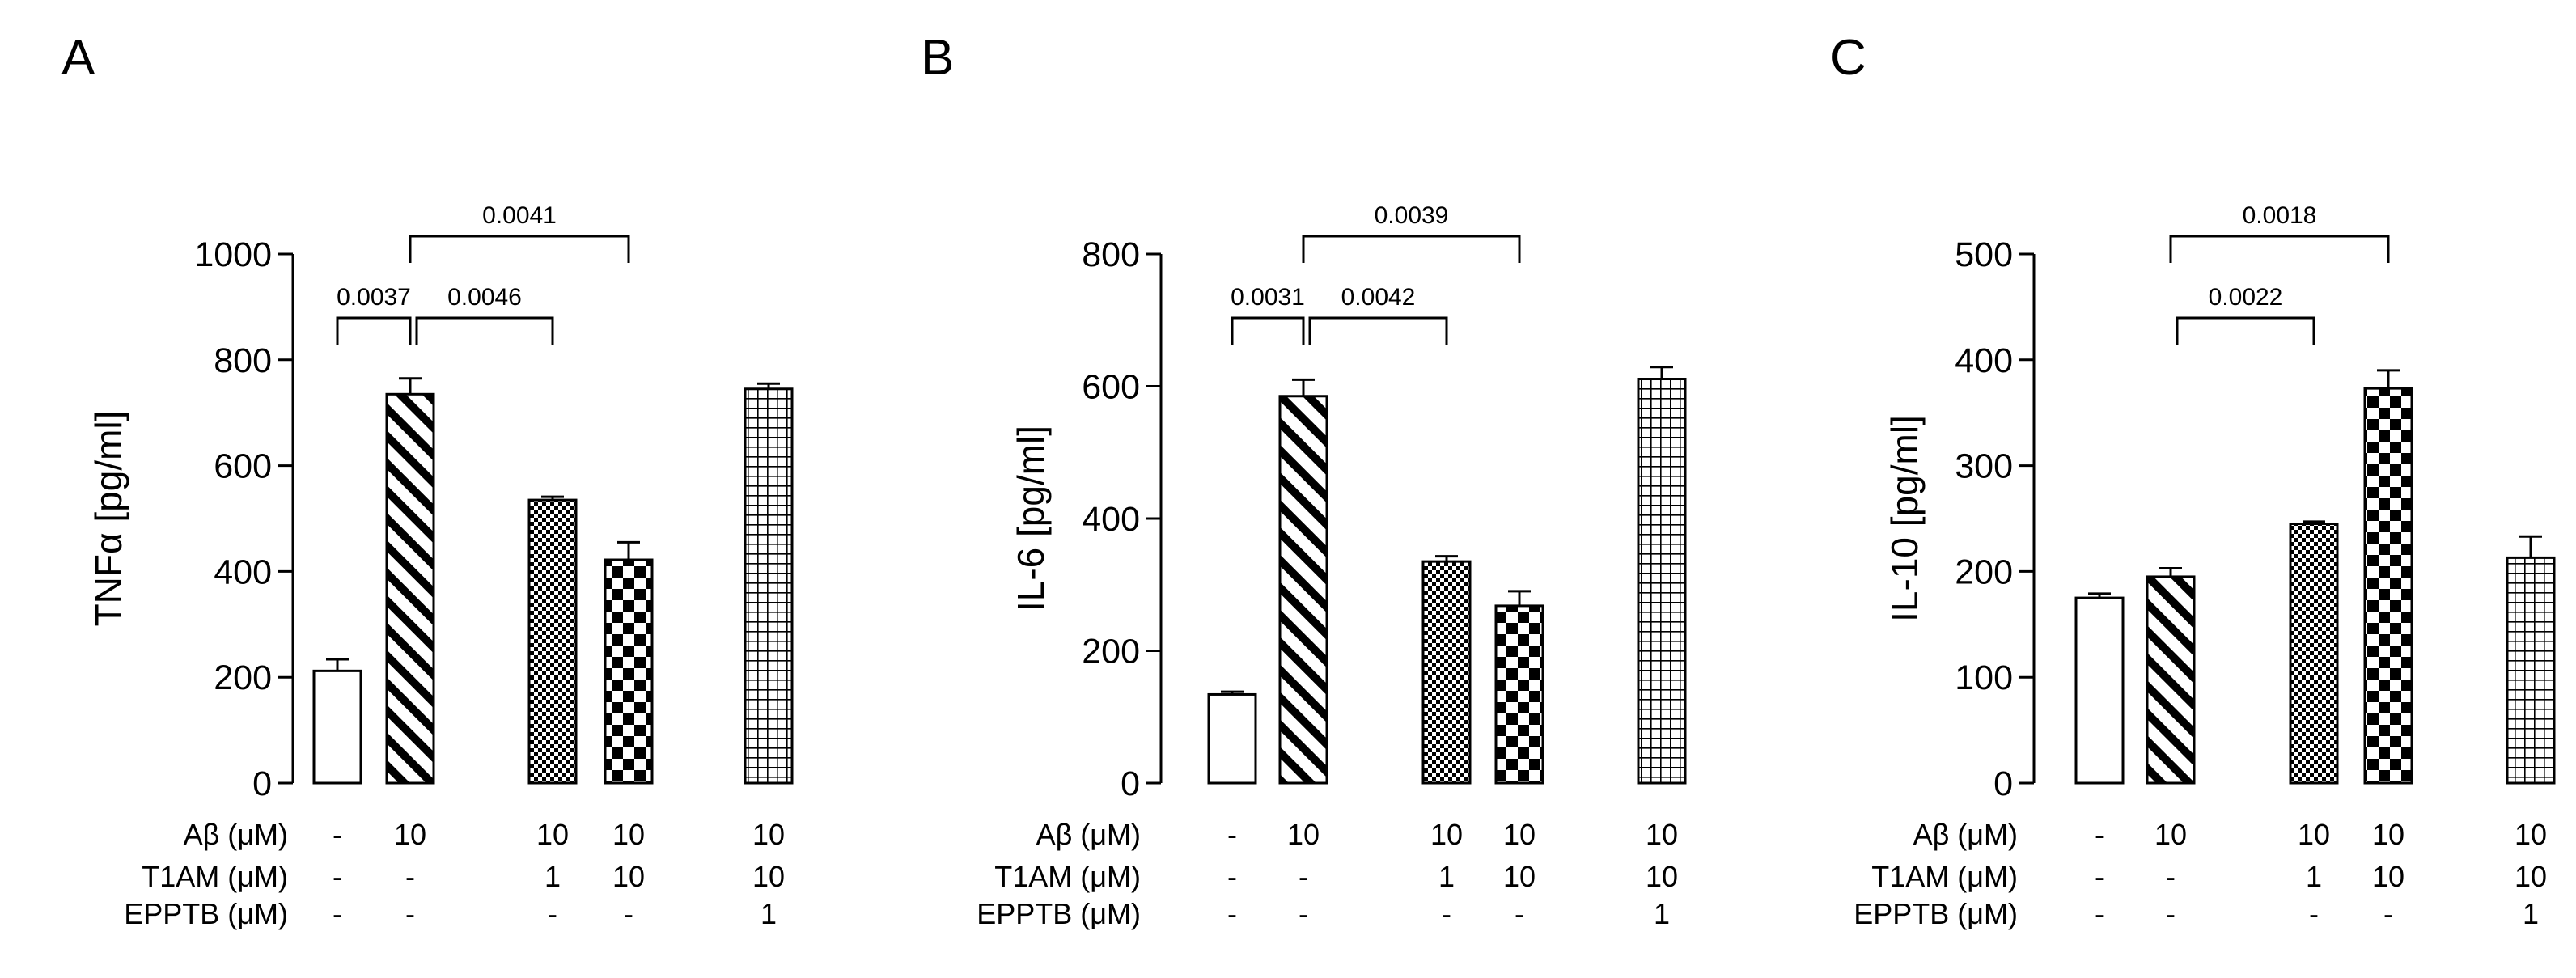 This screenshot has height=978, width=2576. What do you see at coordinates (1984, 677) in the screenshot?
I see `y-tick-label: 100` at bounding box center [1984, 677].